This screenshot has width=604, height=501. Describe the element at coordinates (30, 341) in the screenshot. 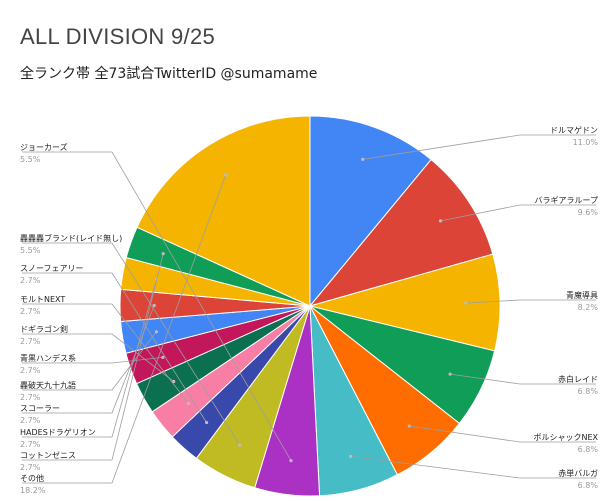

I see `slice-percent-10: 2.7%` at that location.